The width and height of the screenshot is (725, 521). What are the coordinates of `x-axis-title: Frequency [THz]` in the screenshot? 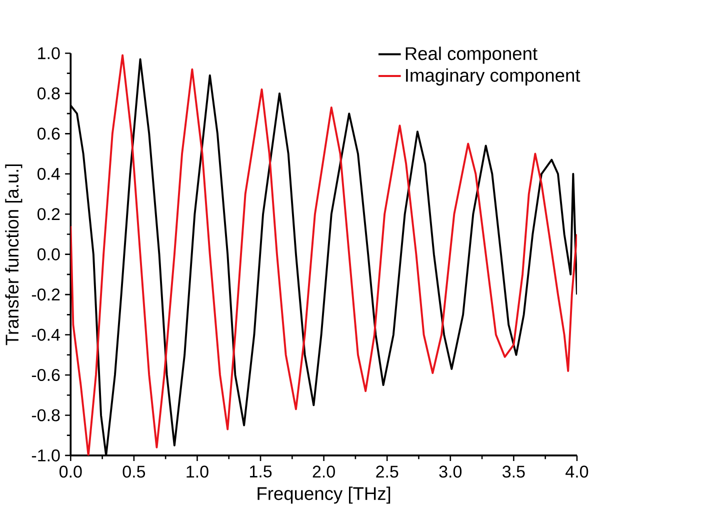 It's located at (324, 495).